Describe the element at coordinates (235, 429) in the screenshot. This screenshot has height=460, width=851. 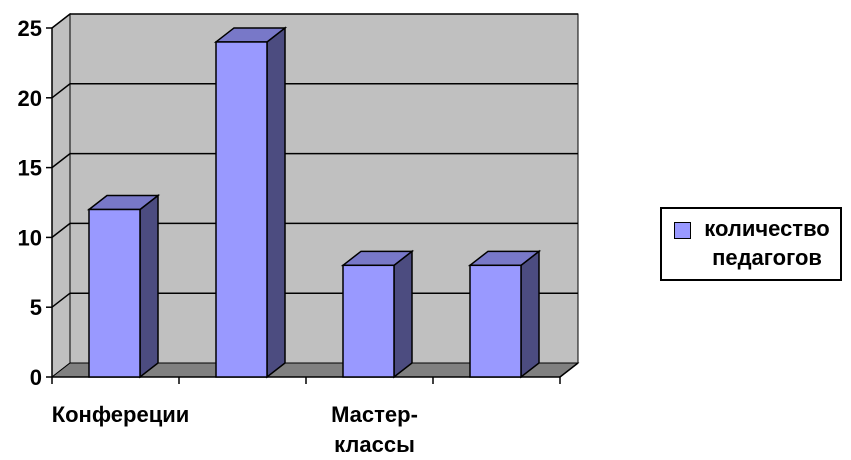
I see `x-category-labels: Конфереции Мастер-классы` at that location.